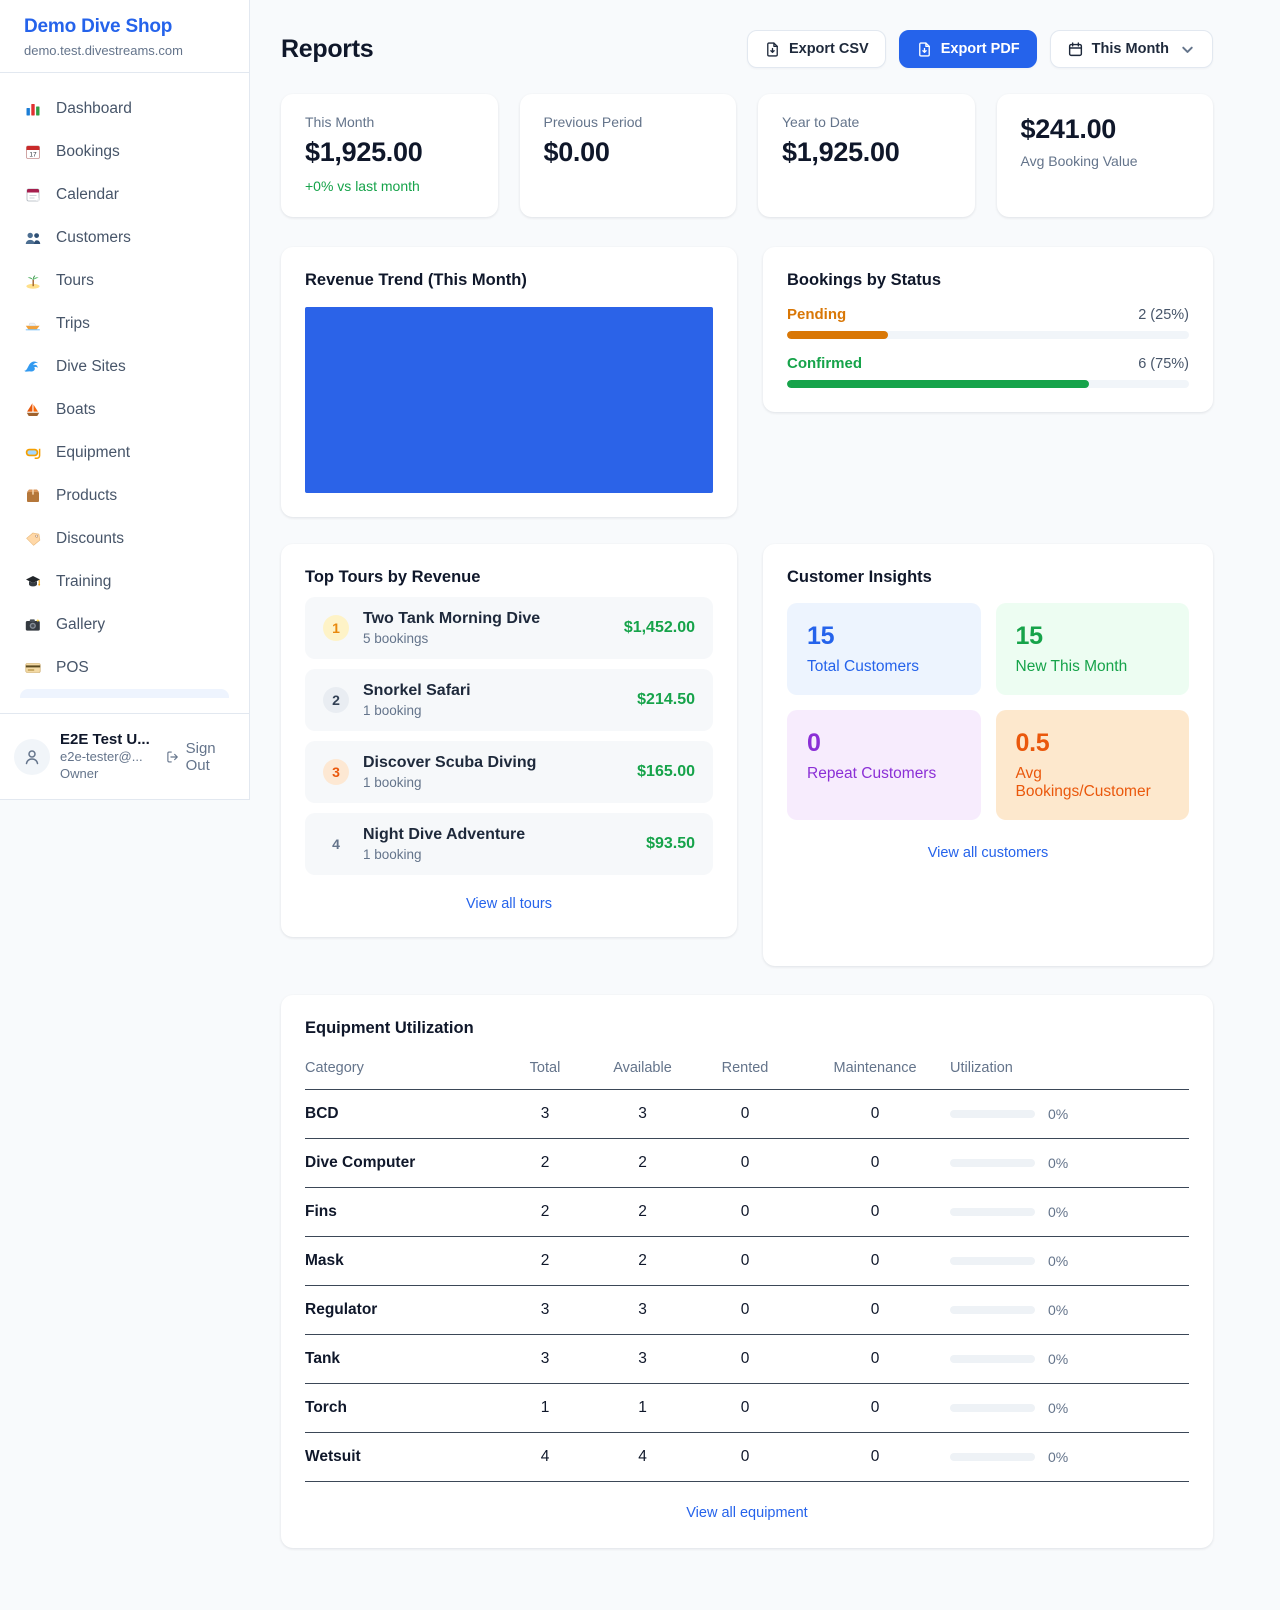 This screenshot has width=1280, height=1610. I want to click on status-row: Confirmed 6 (75%), so click(988, 371).